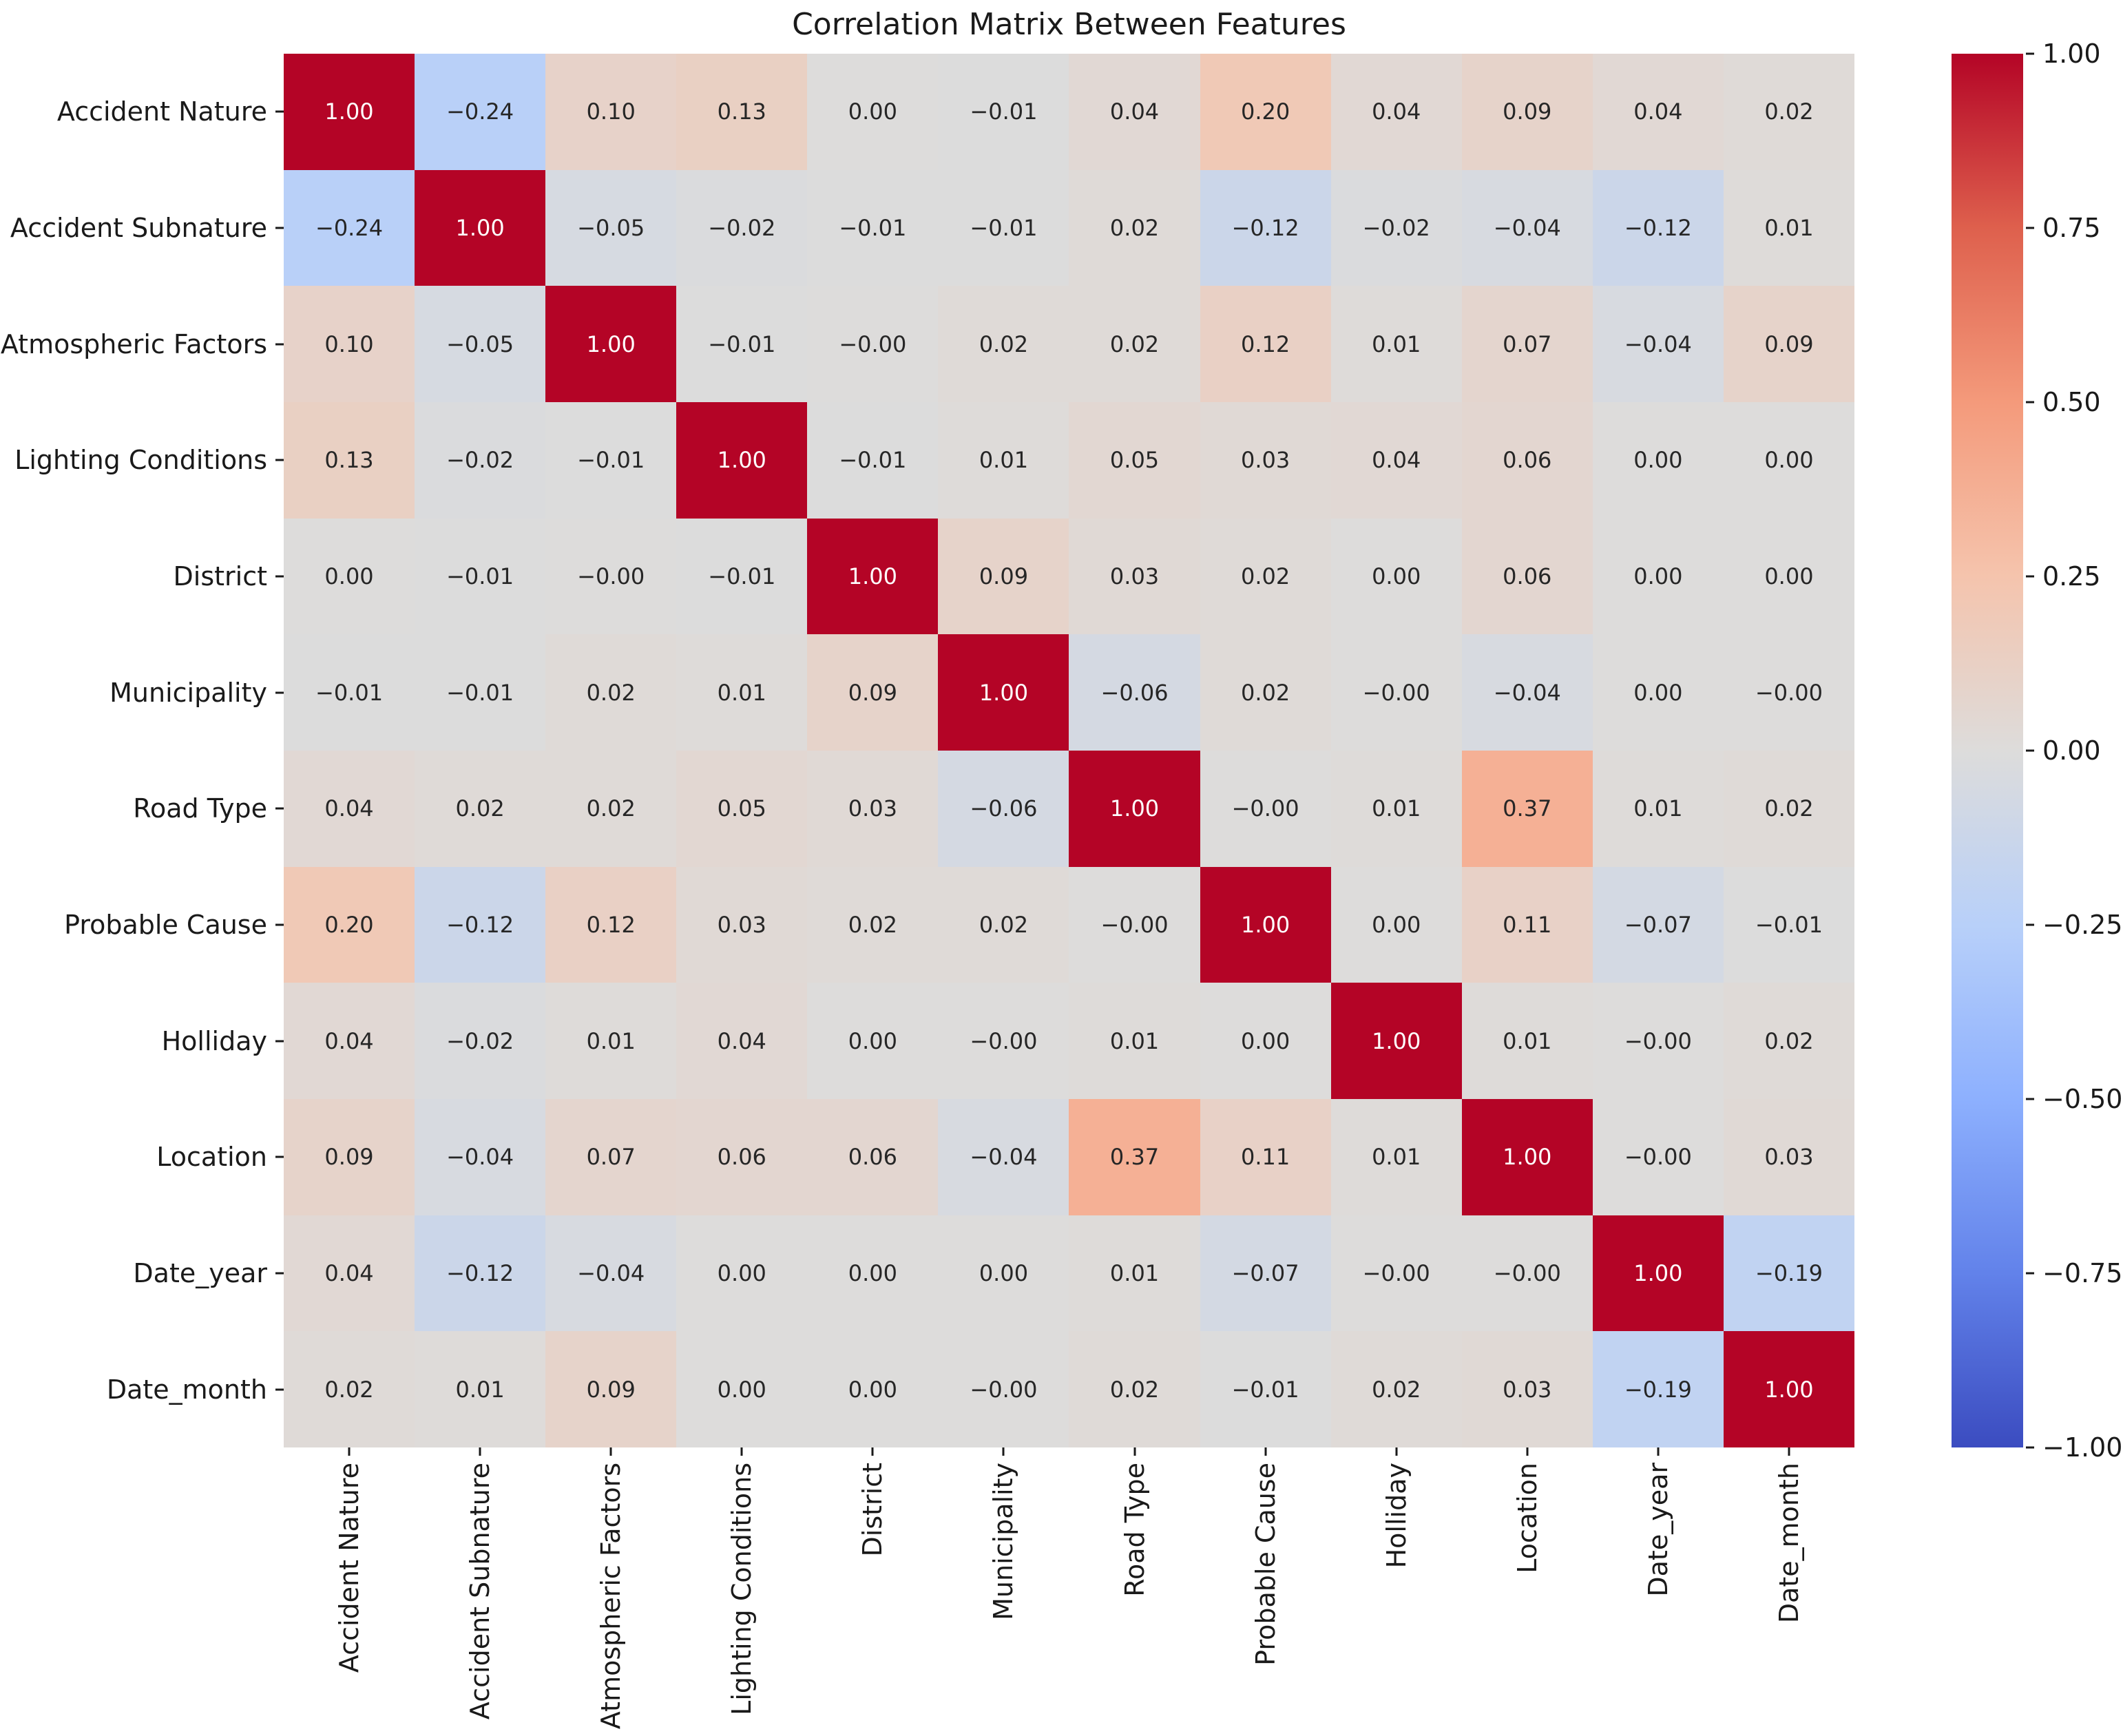 The image size is (2123, 1736). Describe the element at coordinates (221, 576) in the screenshot. I see `y-axis-label: District` at that location.